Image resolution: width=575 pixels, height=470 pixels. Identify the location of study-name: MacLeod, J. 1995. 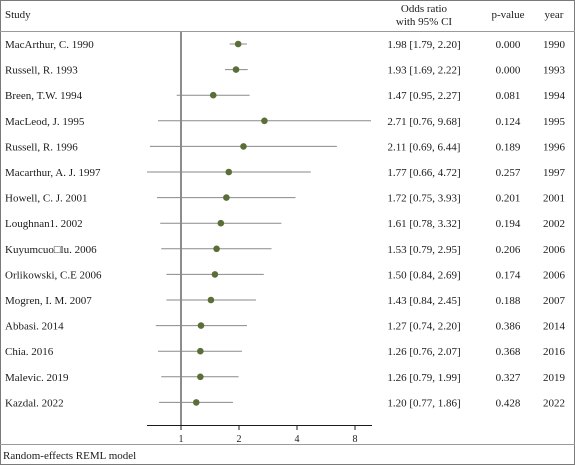
(45, 122).